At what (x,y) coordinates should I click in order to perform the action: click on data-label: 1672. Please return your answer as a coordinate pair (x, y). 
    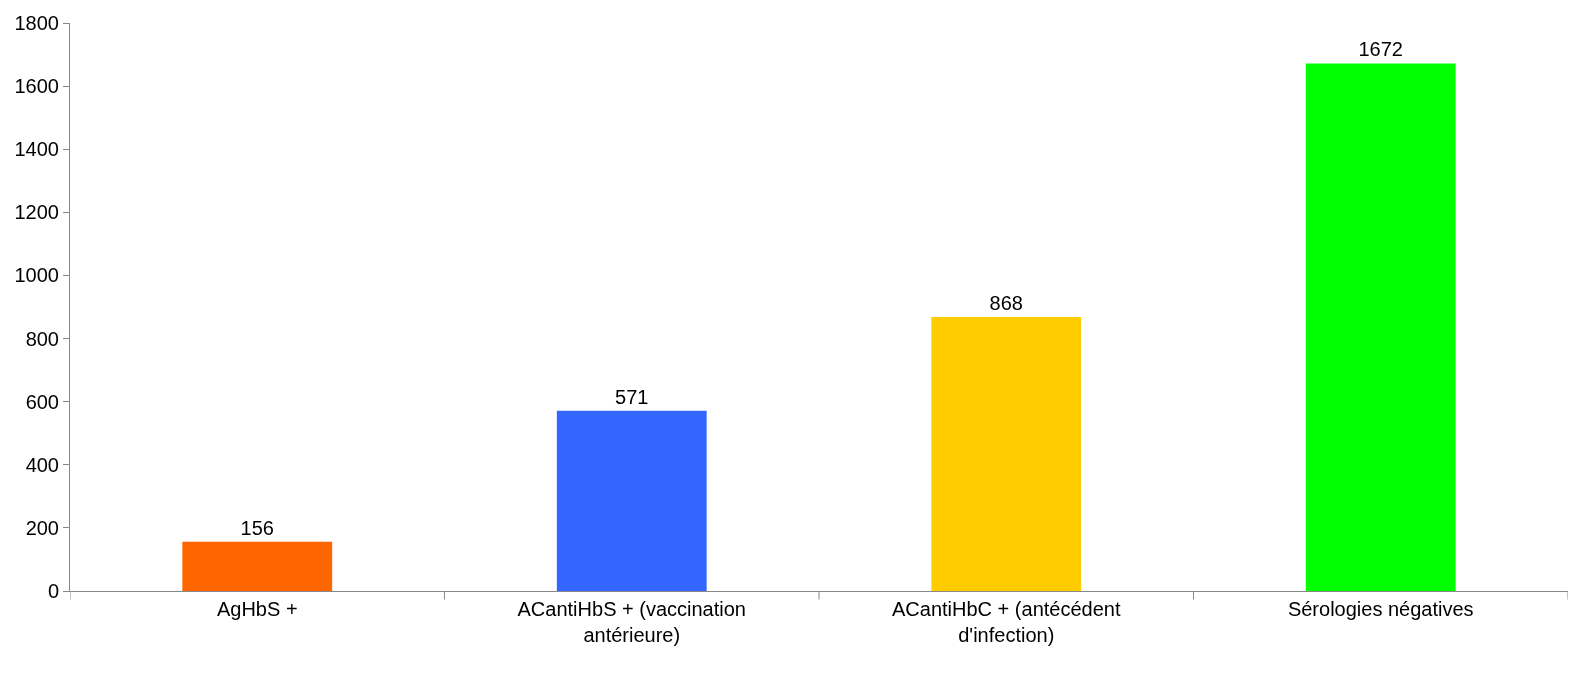
    Looking at the image, I should click on (1380, 49).